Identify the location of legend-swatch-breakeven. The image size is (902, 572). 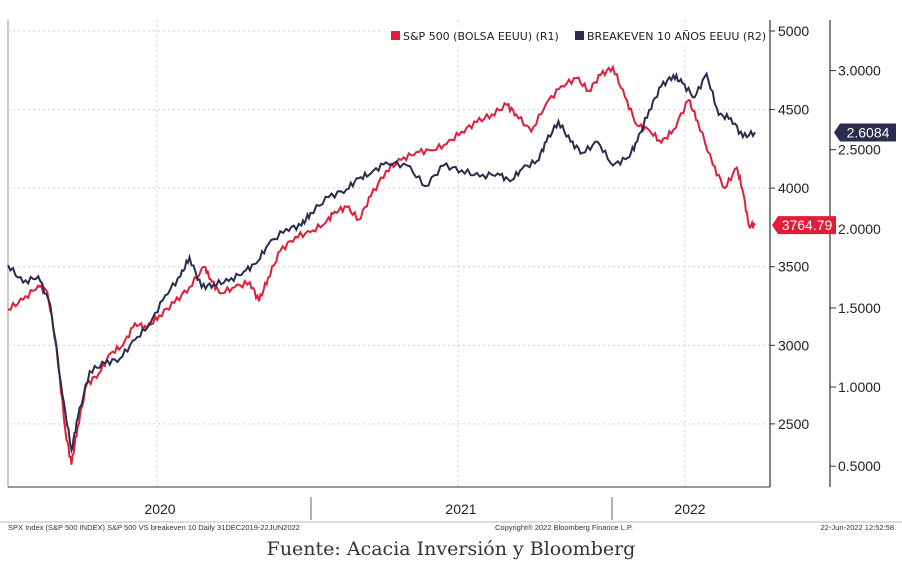
(579, 35).